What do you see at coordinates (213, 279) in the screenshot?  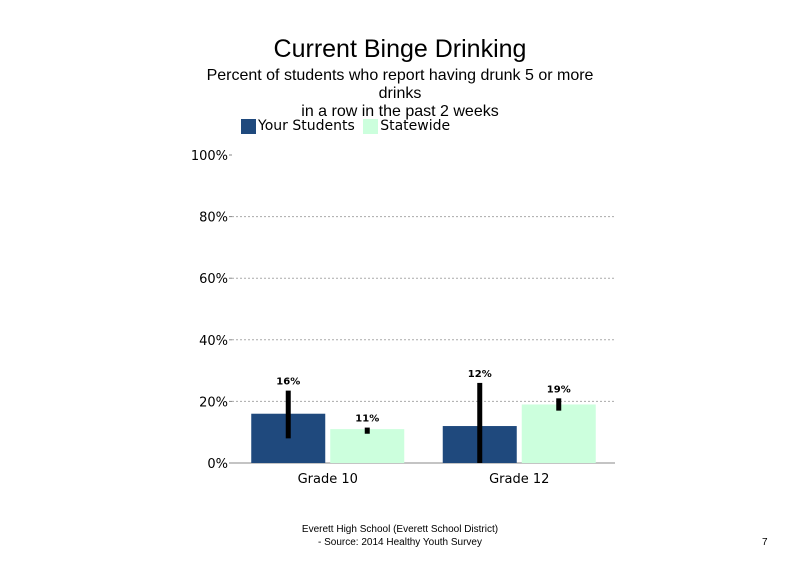 I see `y-tick-label: 60%` at bounding box center [213, 279].